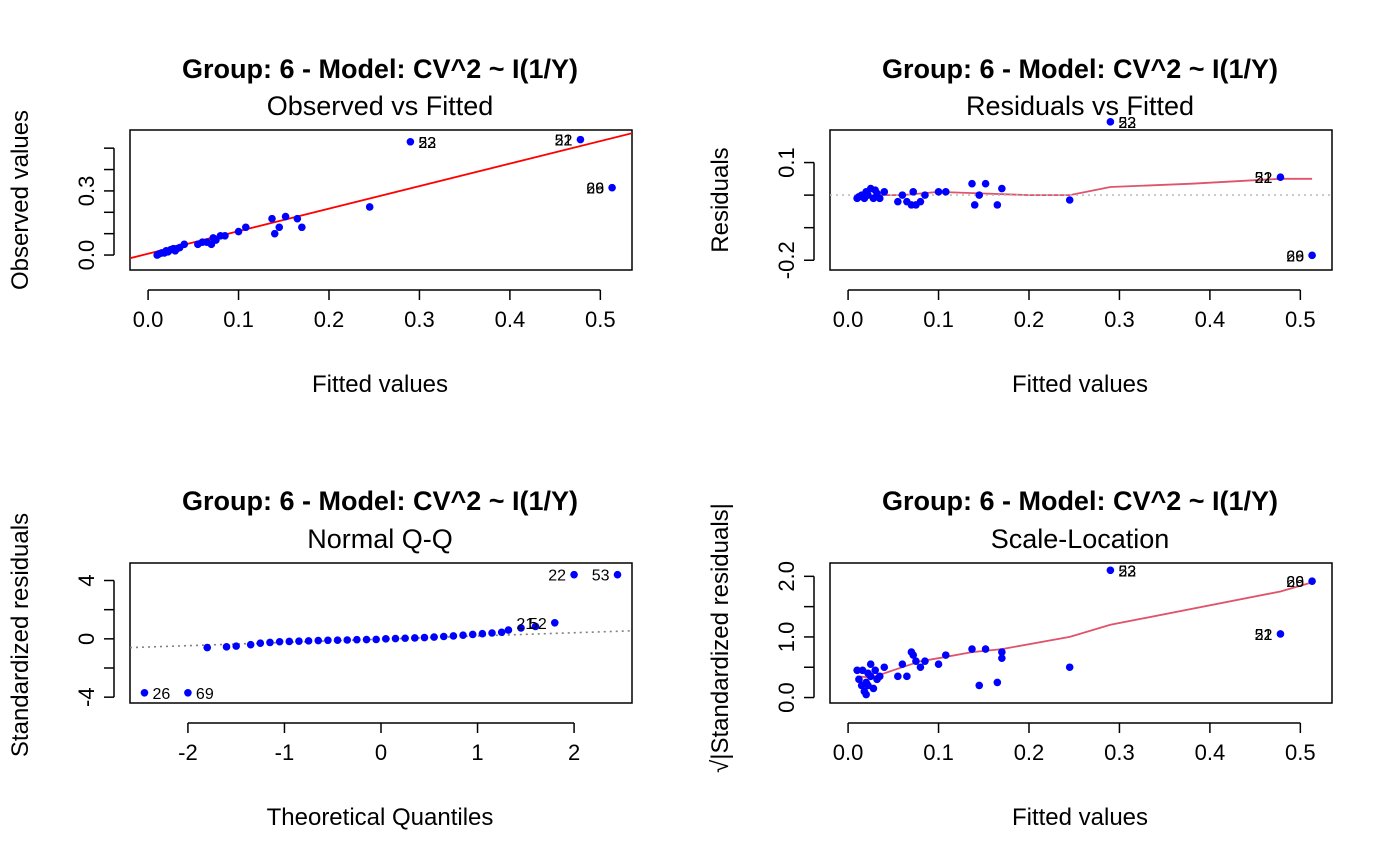 The height and width of the screenshot is (866, 1400). Describe the element at coordinates (380, 106) in the screenshot. I see `panel-subtitle: Observed vs Fitted` at that location.